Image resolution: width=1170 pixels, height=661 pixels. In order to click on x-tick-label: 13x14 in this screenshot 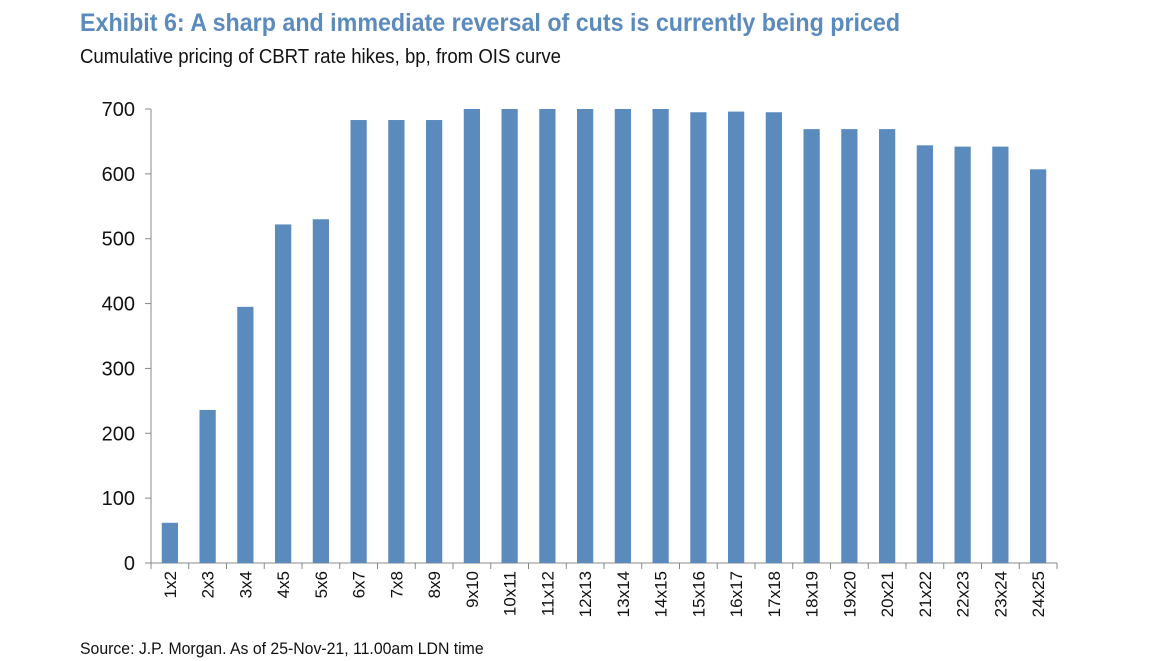, I will do `click(623, 594)`.